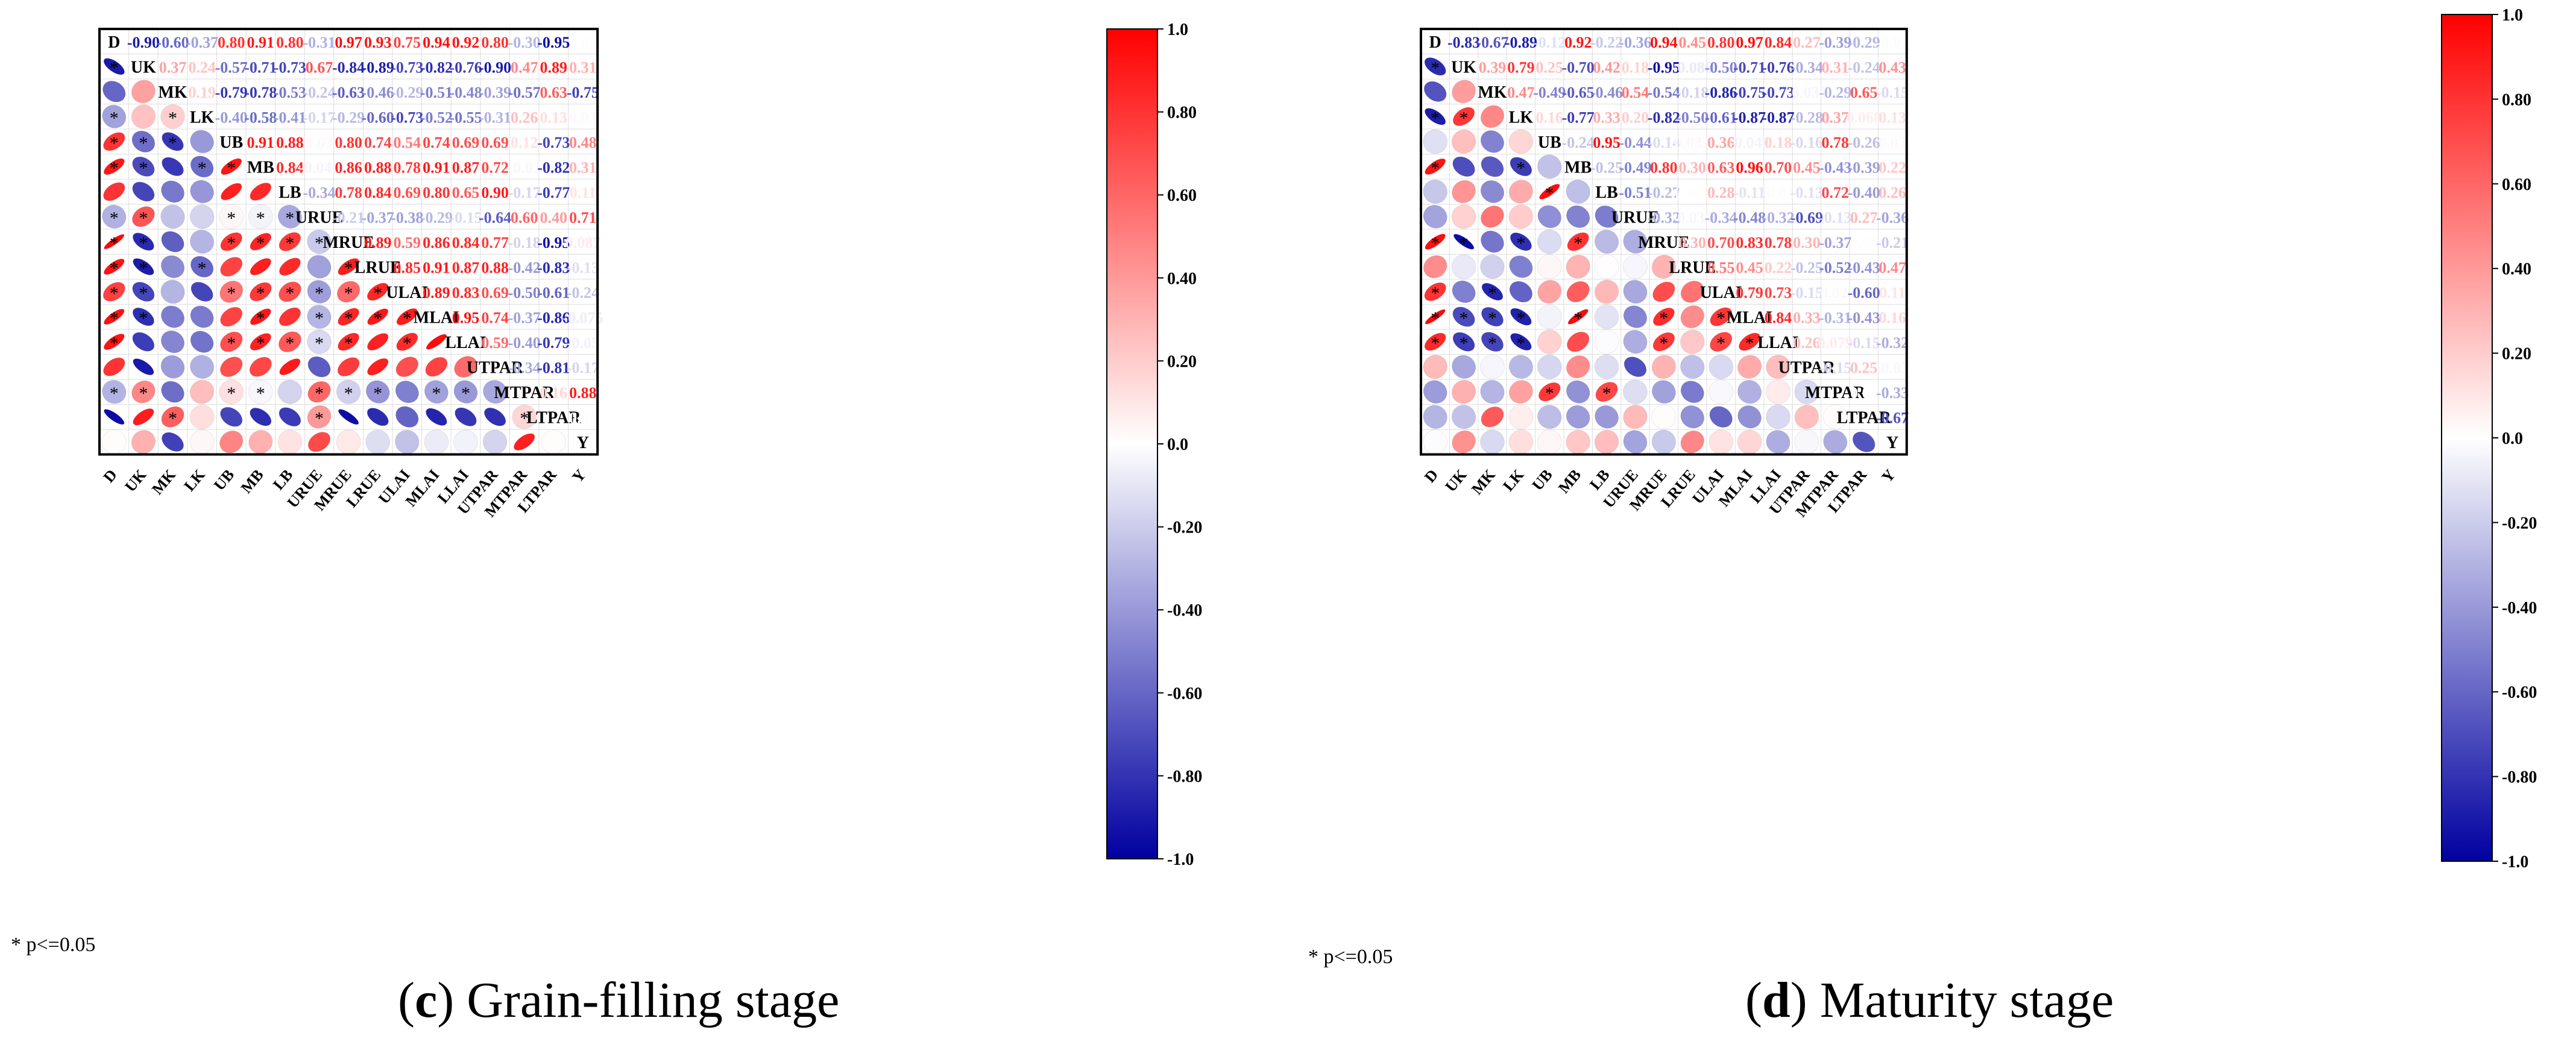 Image resolution: width=2576 pixels, height=1053 pixels. Describe the element at coordinates (1578, 67) in the screenshot. I see `correlation-value: -0.70` at that location.